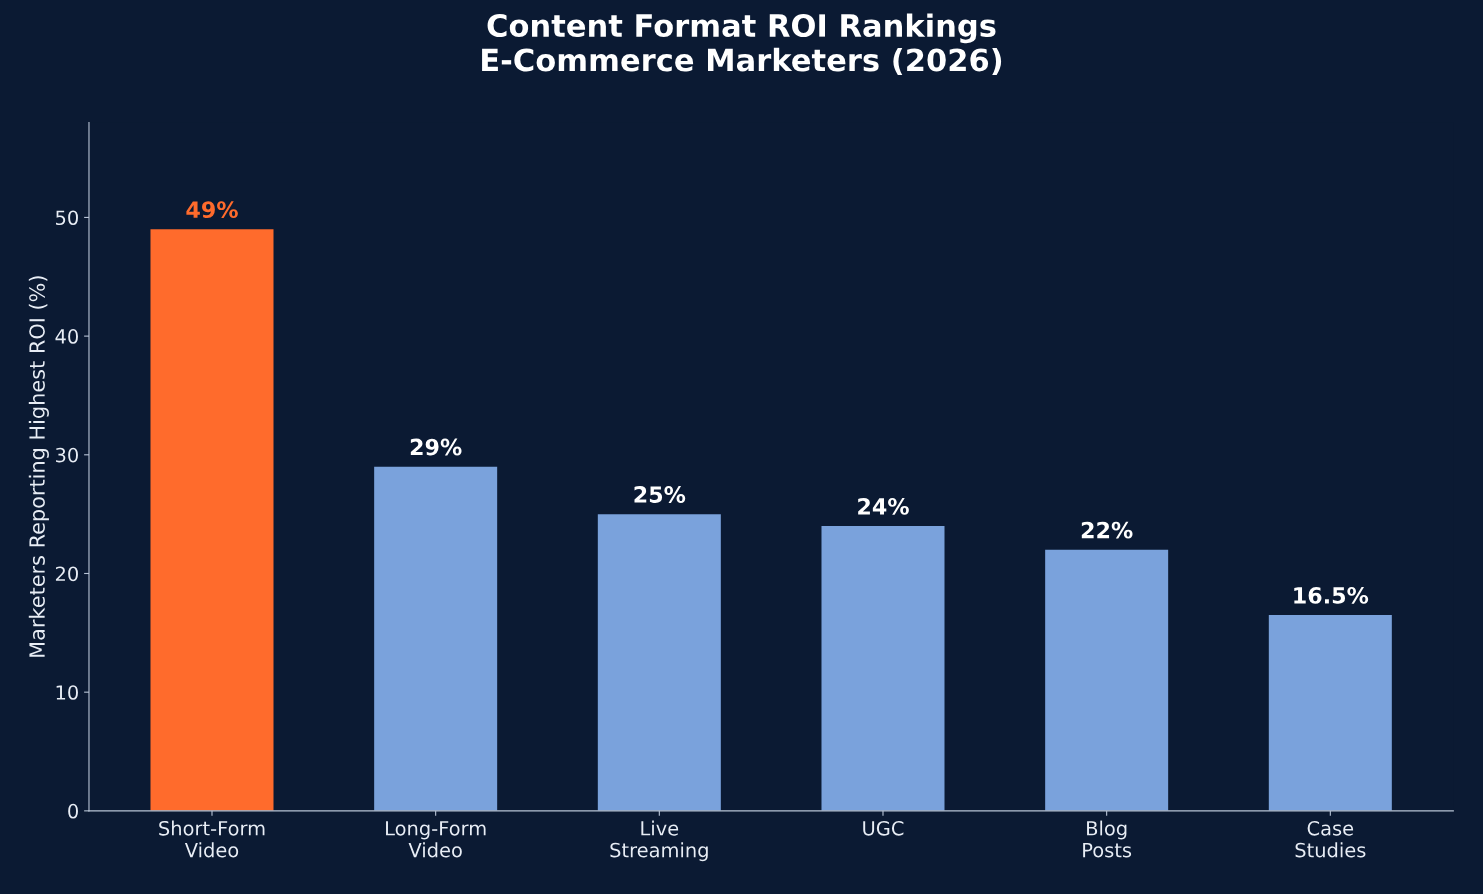  I want to click on data-label: 24%, so click(883, 506).